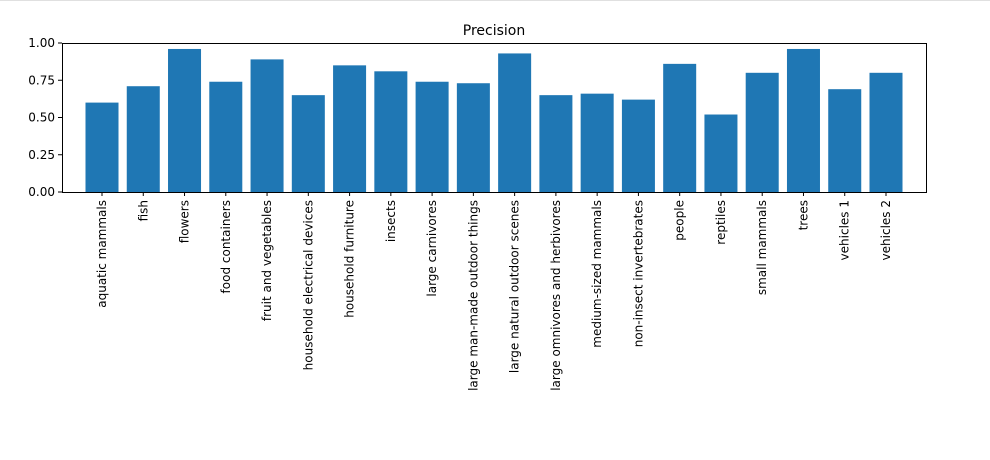  What do you see at coordinates (102, 254) in the screenshot?
I see `x-tick-label: aquatic mammals` at bounding box center [102, 254].